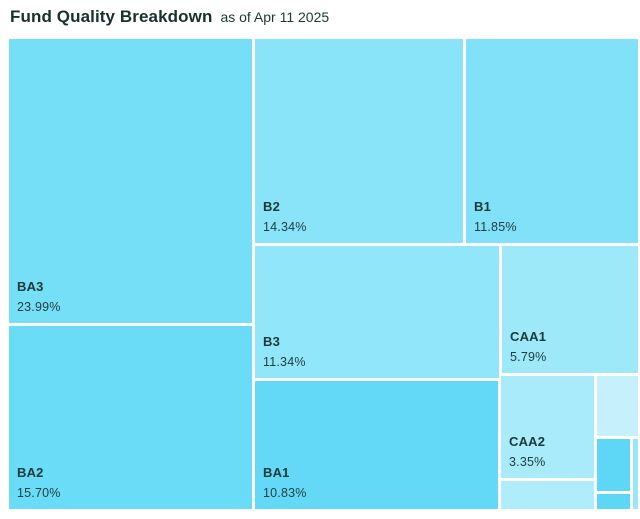 The width and height of the screenshot is (640, 519). Describe the element at coordinates (132, 296) in the screenshot. I see `treemap-cell-label: BA3 23.99%` at that location.